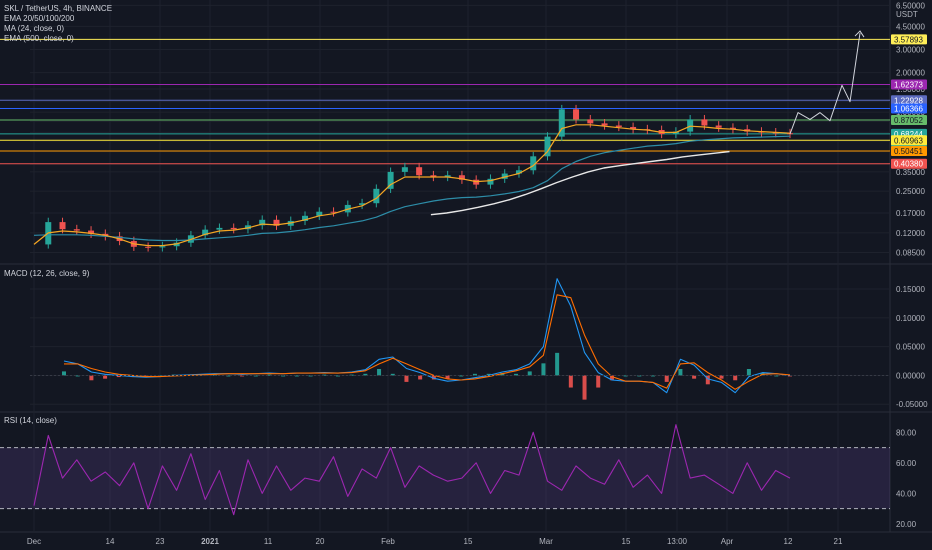 This screenshot has width=932, height=550. Describe the element at coordinates (907, 14) in the screenshot. I see `price-tick-label: USDT` at that location.